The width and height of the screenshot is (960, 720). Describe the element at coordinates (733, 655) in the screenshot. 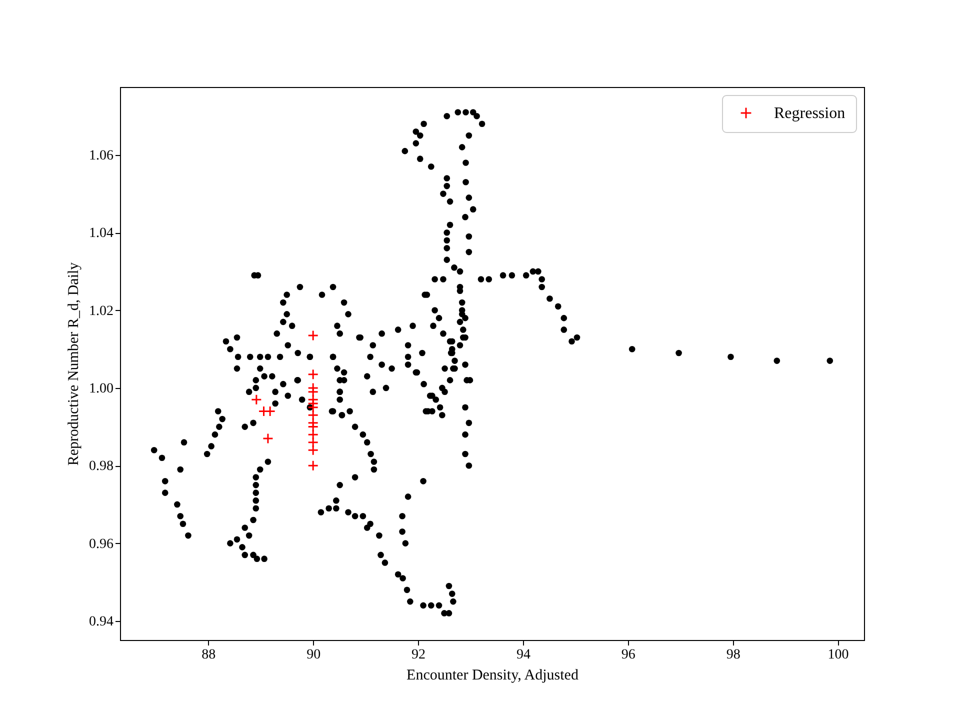

I see `x-tick-label: 98` at that location.